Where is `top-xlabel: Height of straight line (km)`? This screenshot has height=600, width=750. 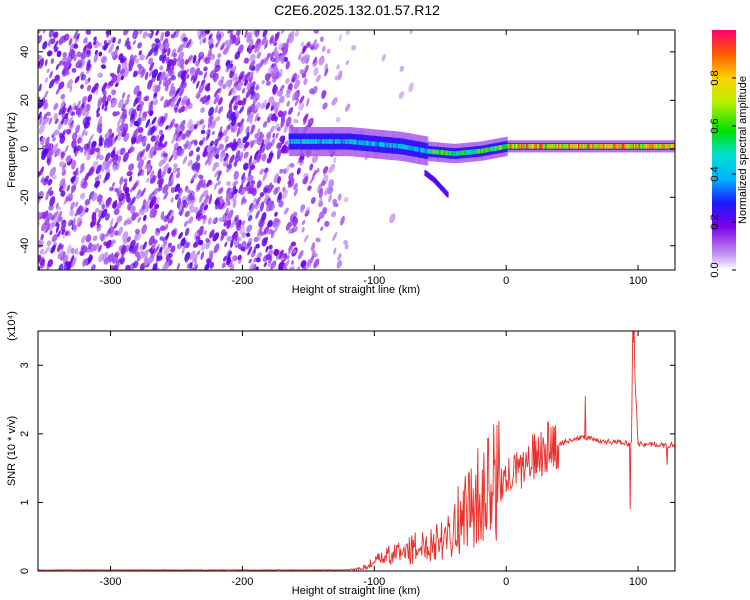
top-xlabel: Height of straight line (km) is located at coordinates (356, 290).